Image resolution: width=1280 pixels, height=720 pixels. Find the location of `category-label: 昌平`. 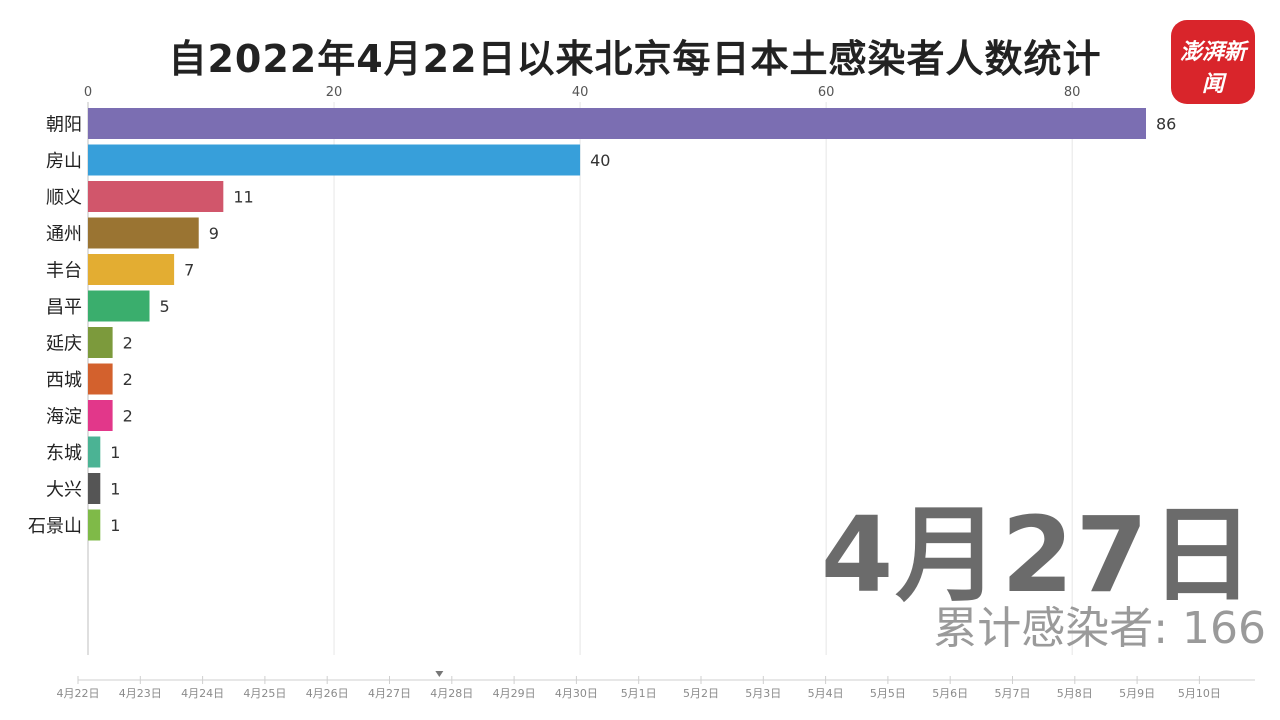

category-label: 昌平 is located at coordinates (64, 307).